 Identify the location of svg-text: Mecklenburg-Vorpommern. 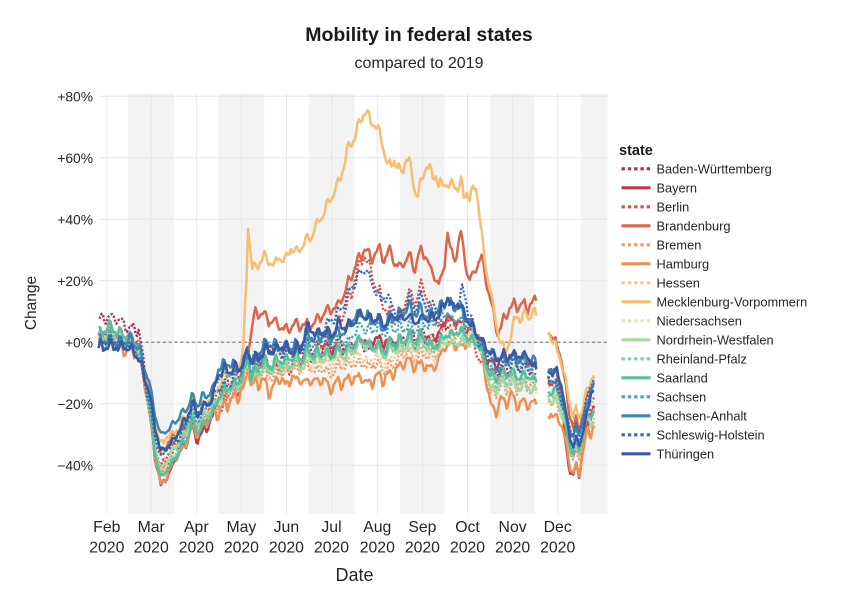
(732, 301).